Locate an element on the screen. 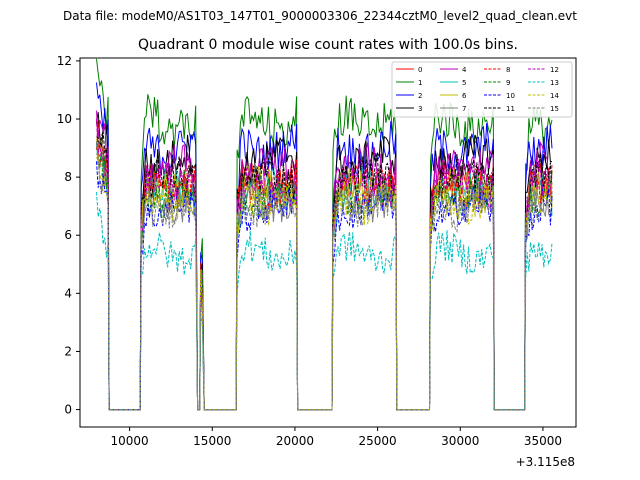  legend-label-module-1: 1 is located at coordinates (420, 83).